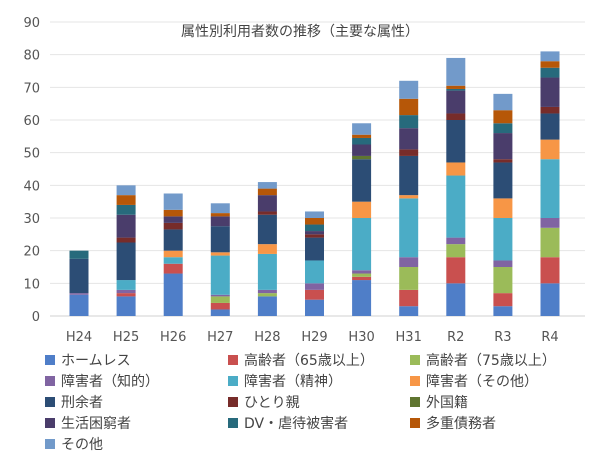 The image size is (600, 469). I want to click on y-tick-label: 70, so click(31, 88).